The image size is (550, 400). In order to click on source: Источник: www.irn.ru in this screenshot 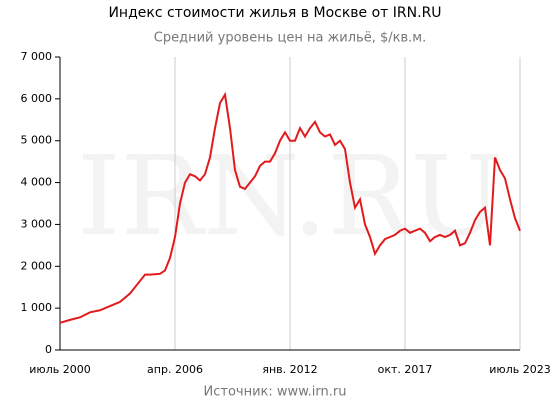, I will do `click(275, 392)`.